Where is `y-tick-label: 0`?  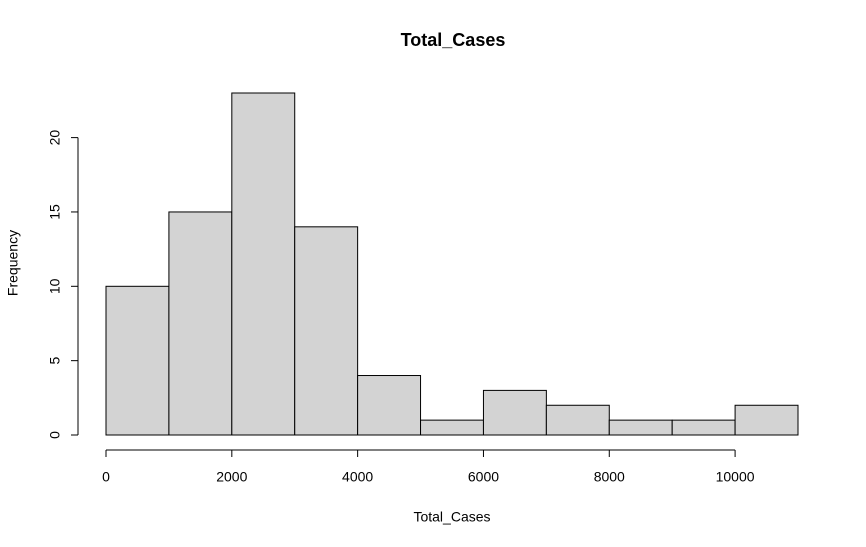 y-tick-label: 0 is located at coordinates (55, 435).